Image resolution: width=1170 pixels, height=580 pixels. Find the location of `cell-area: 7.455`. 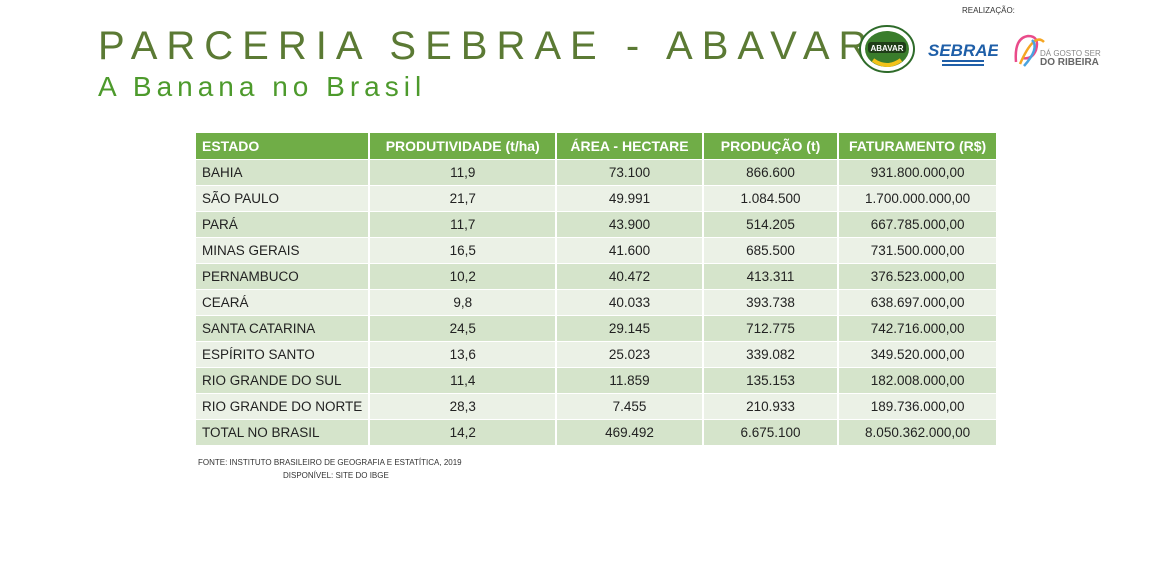

cell-area: 7.455 is located at coordinates (630, 407).